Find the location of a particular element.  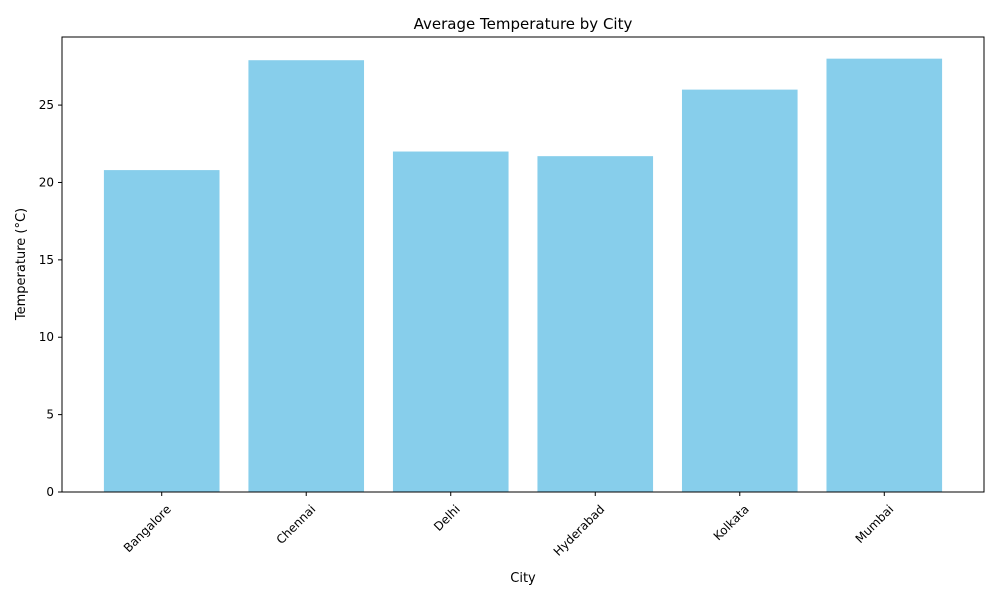

y-axis-label: Temperature (°C) is located at coordinates (21, 264).